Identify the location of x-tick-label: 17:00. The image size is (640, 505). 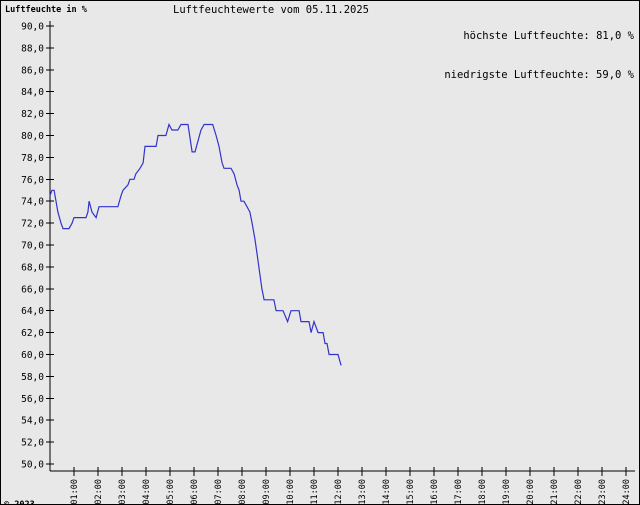
(459, 492).